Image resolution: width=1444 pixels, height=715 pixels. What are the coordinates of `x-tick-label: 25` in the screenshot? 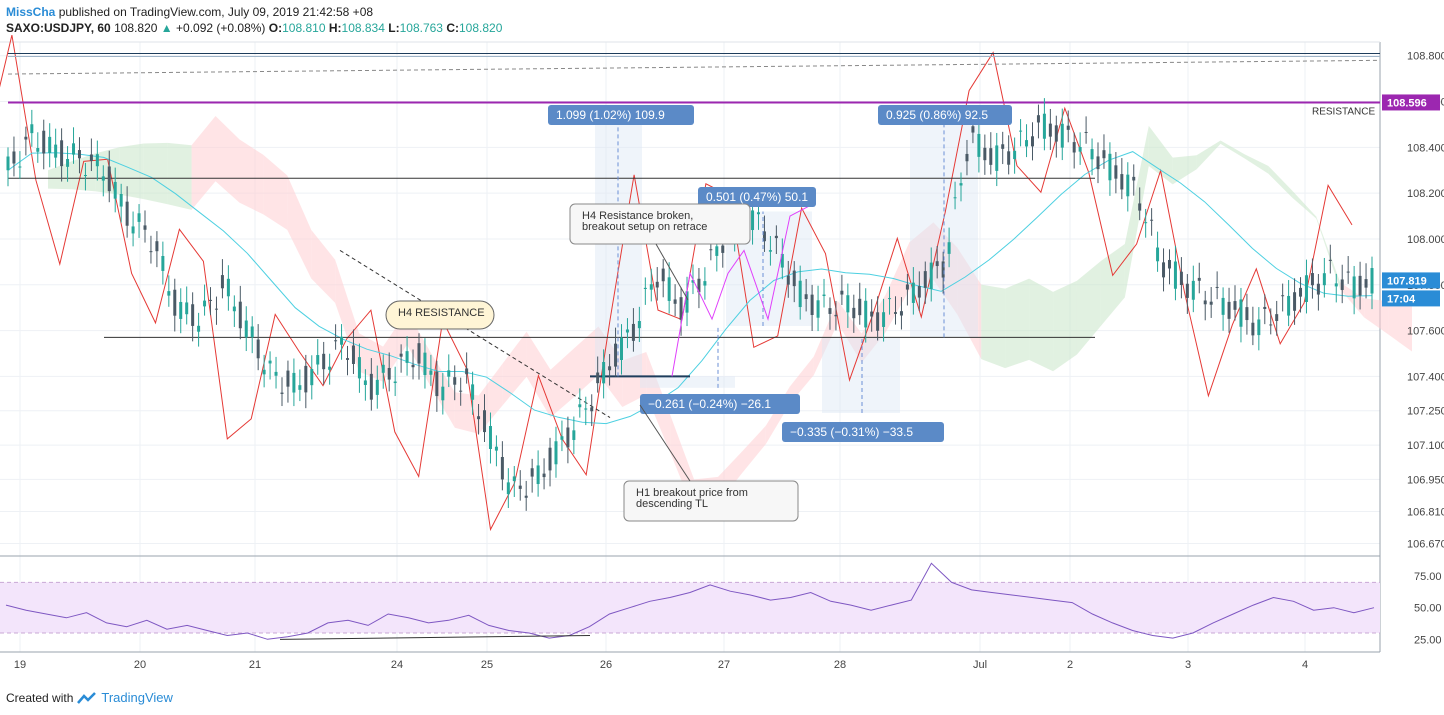 It's located at (487, 665).